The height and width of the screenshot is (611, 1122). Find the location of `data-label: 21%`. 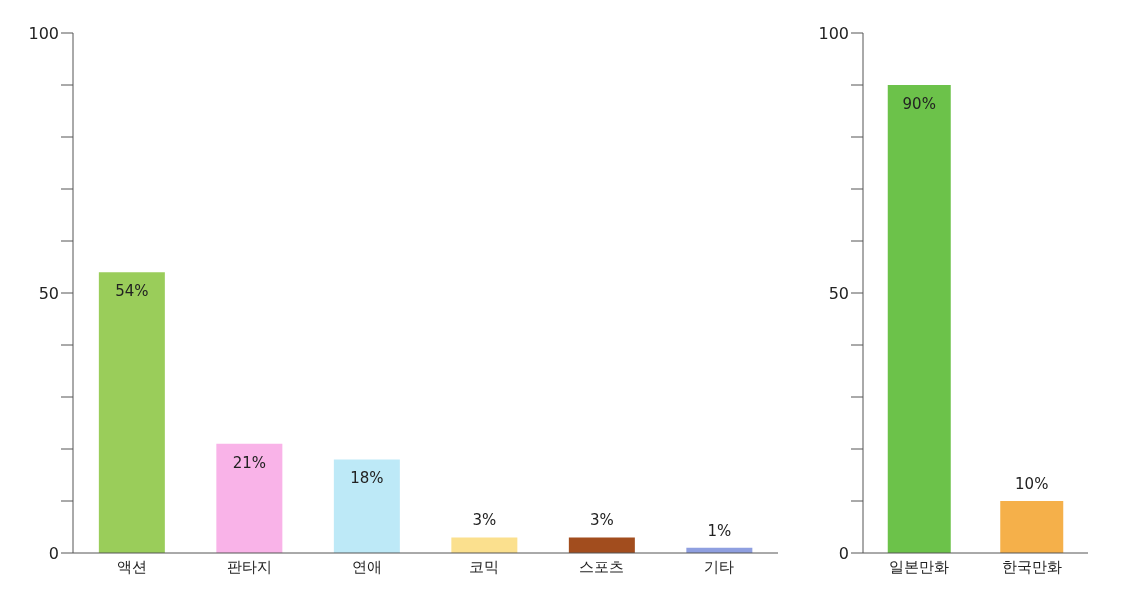

data-label: 21% is located at coordinates (249, 462).